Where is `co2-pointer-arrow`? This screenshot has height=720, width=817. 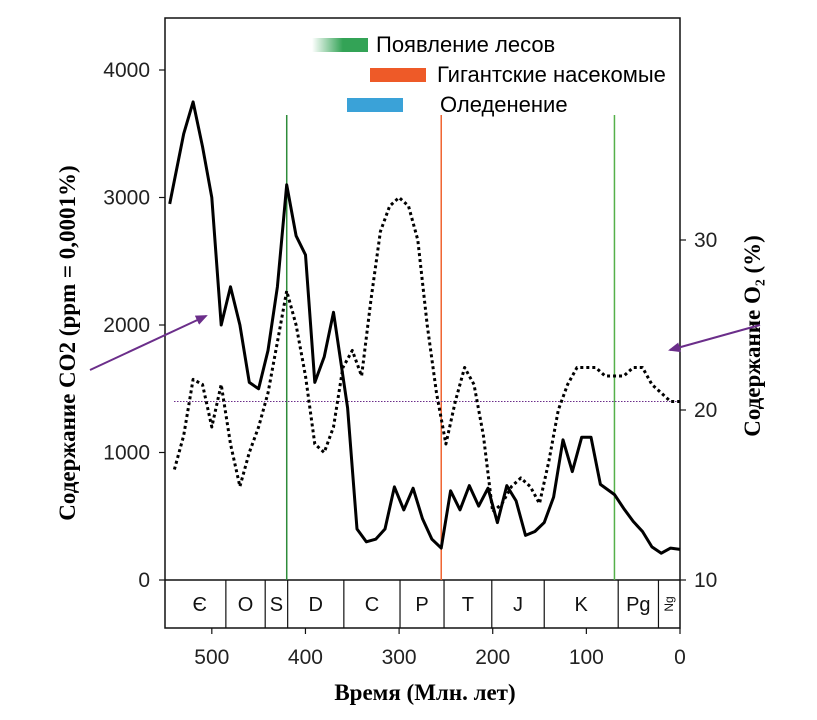
co2-pointer-arrow is located at coordinates (148, 343).